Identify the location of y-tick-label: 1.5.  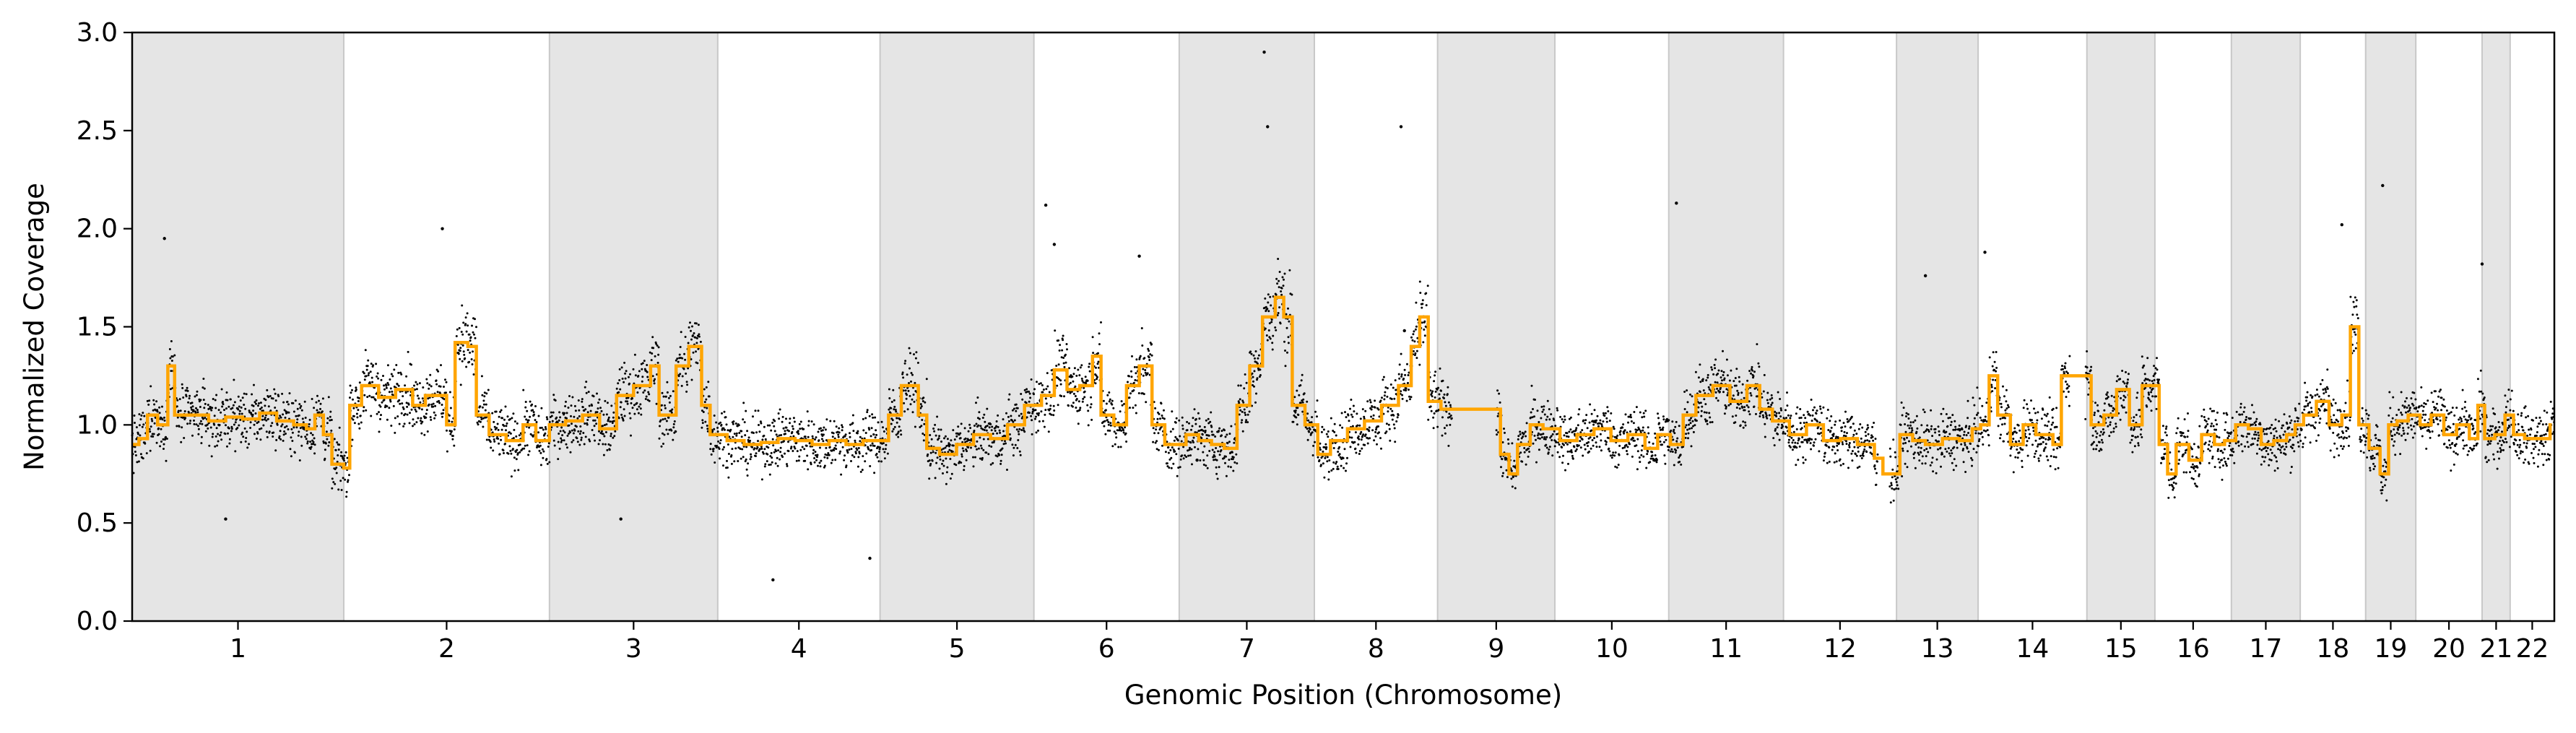
(97, 327).